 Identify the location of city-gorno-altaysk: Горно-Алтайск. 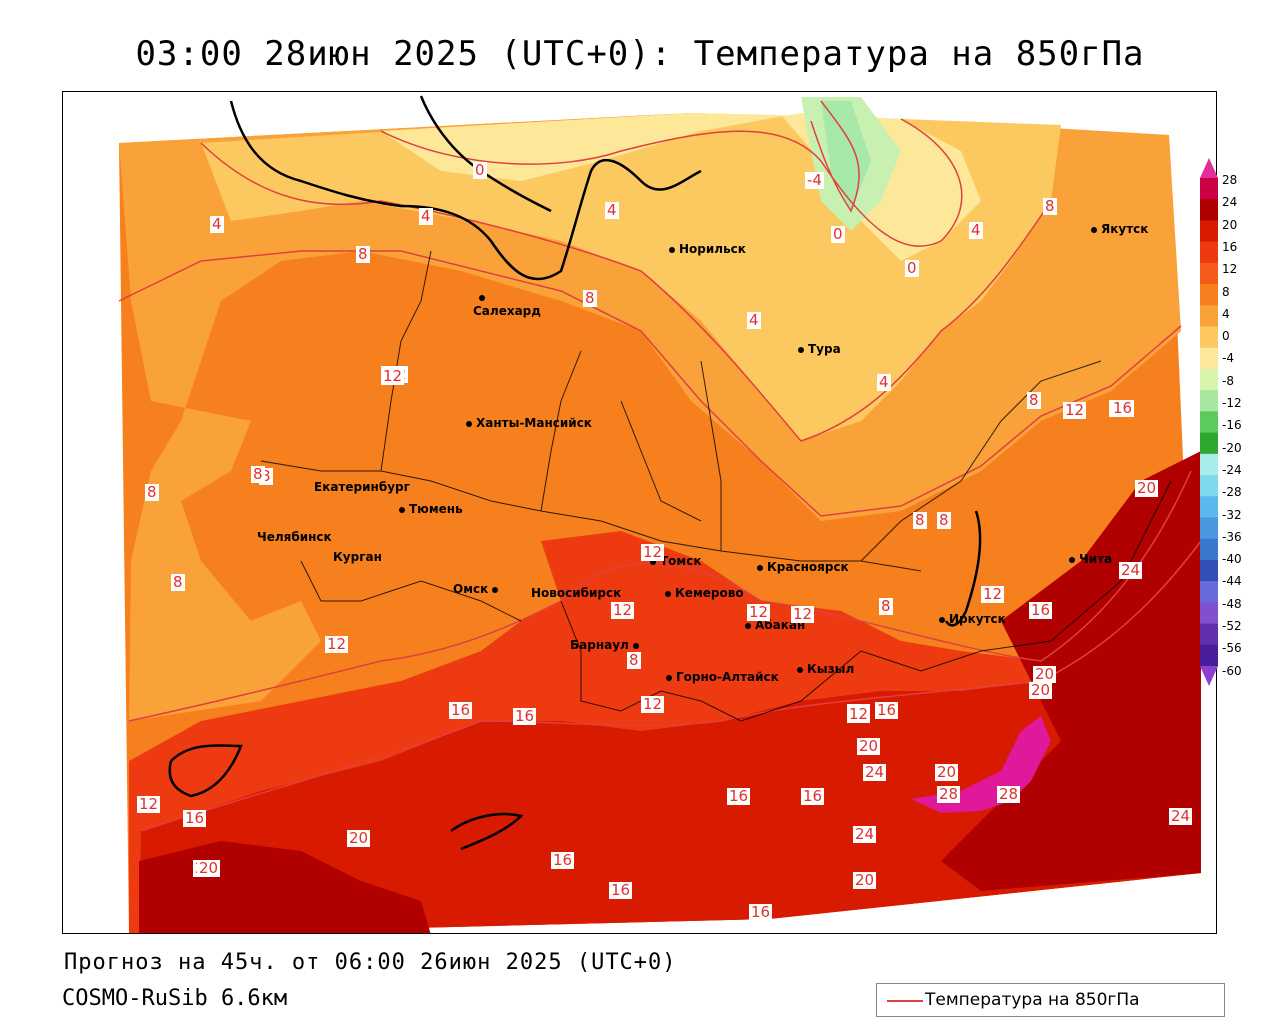
(722, 677).